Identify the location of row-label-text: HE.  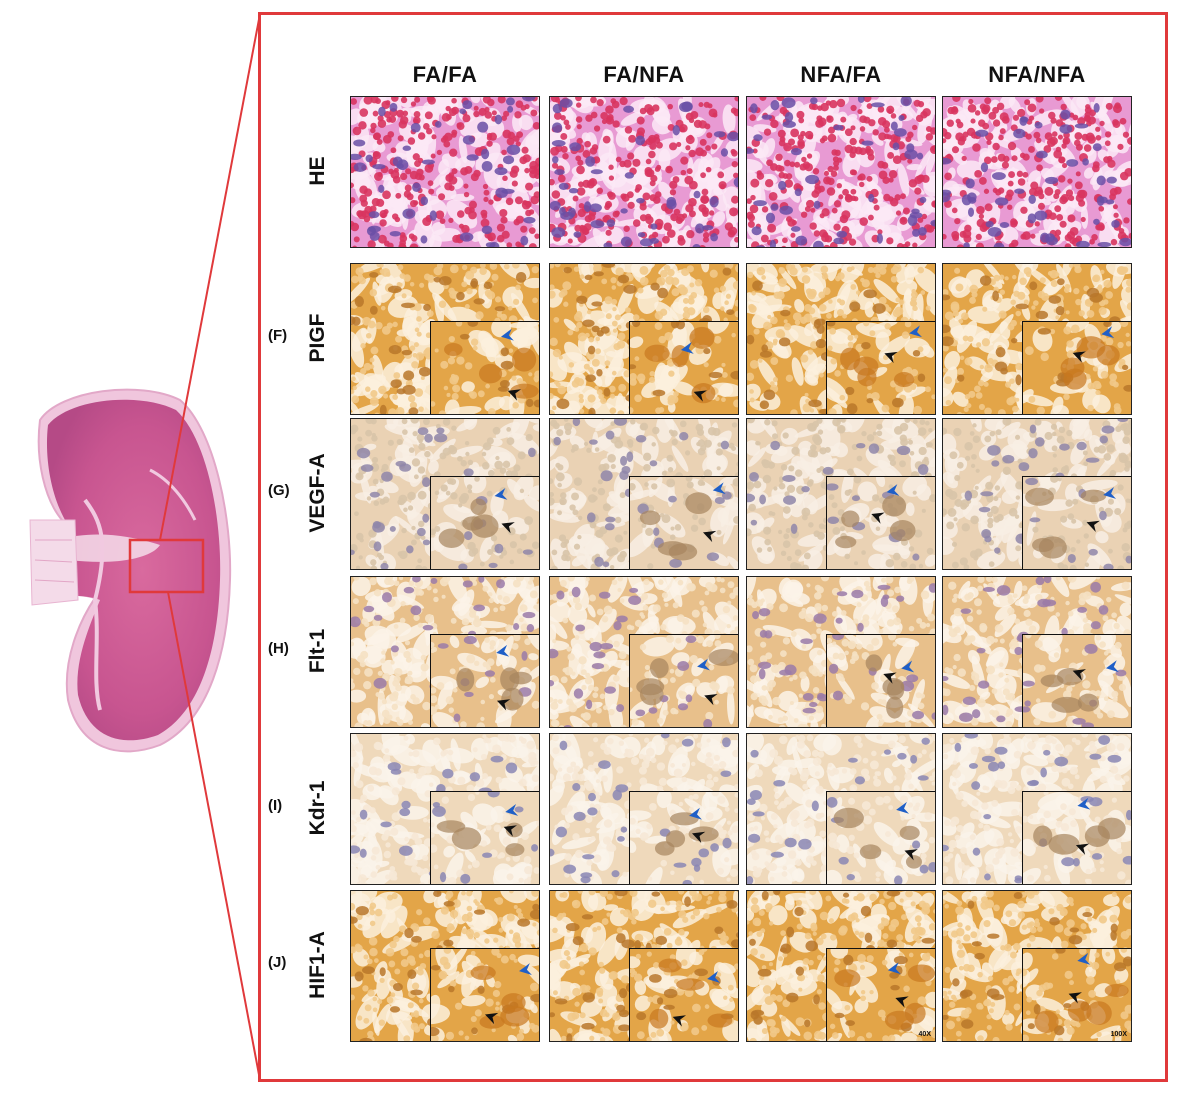
(317, 171).